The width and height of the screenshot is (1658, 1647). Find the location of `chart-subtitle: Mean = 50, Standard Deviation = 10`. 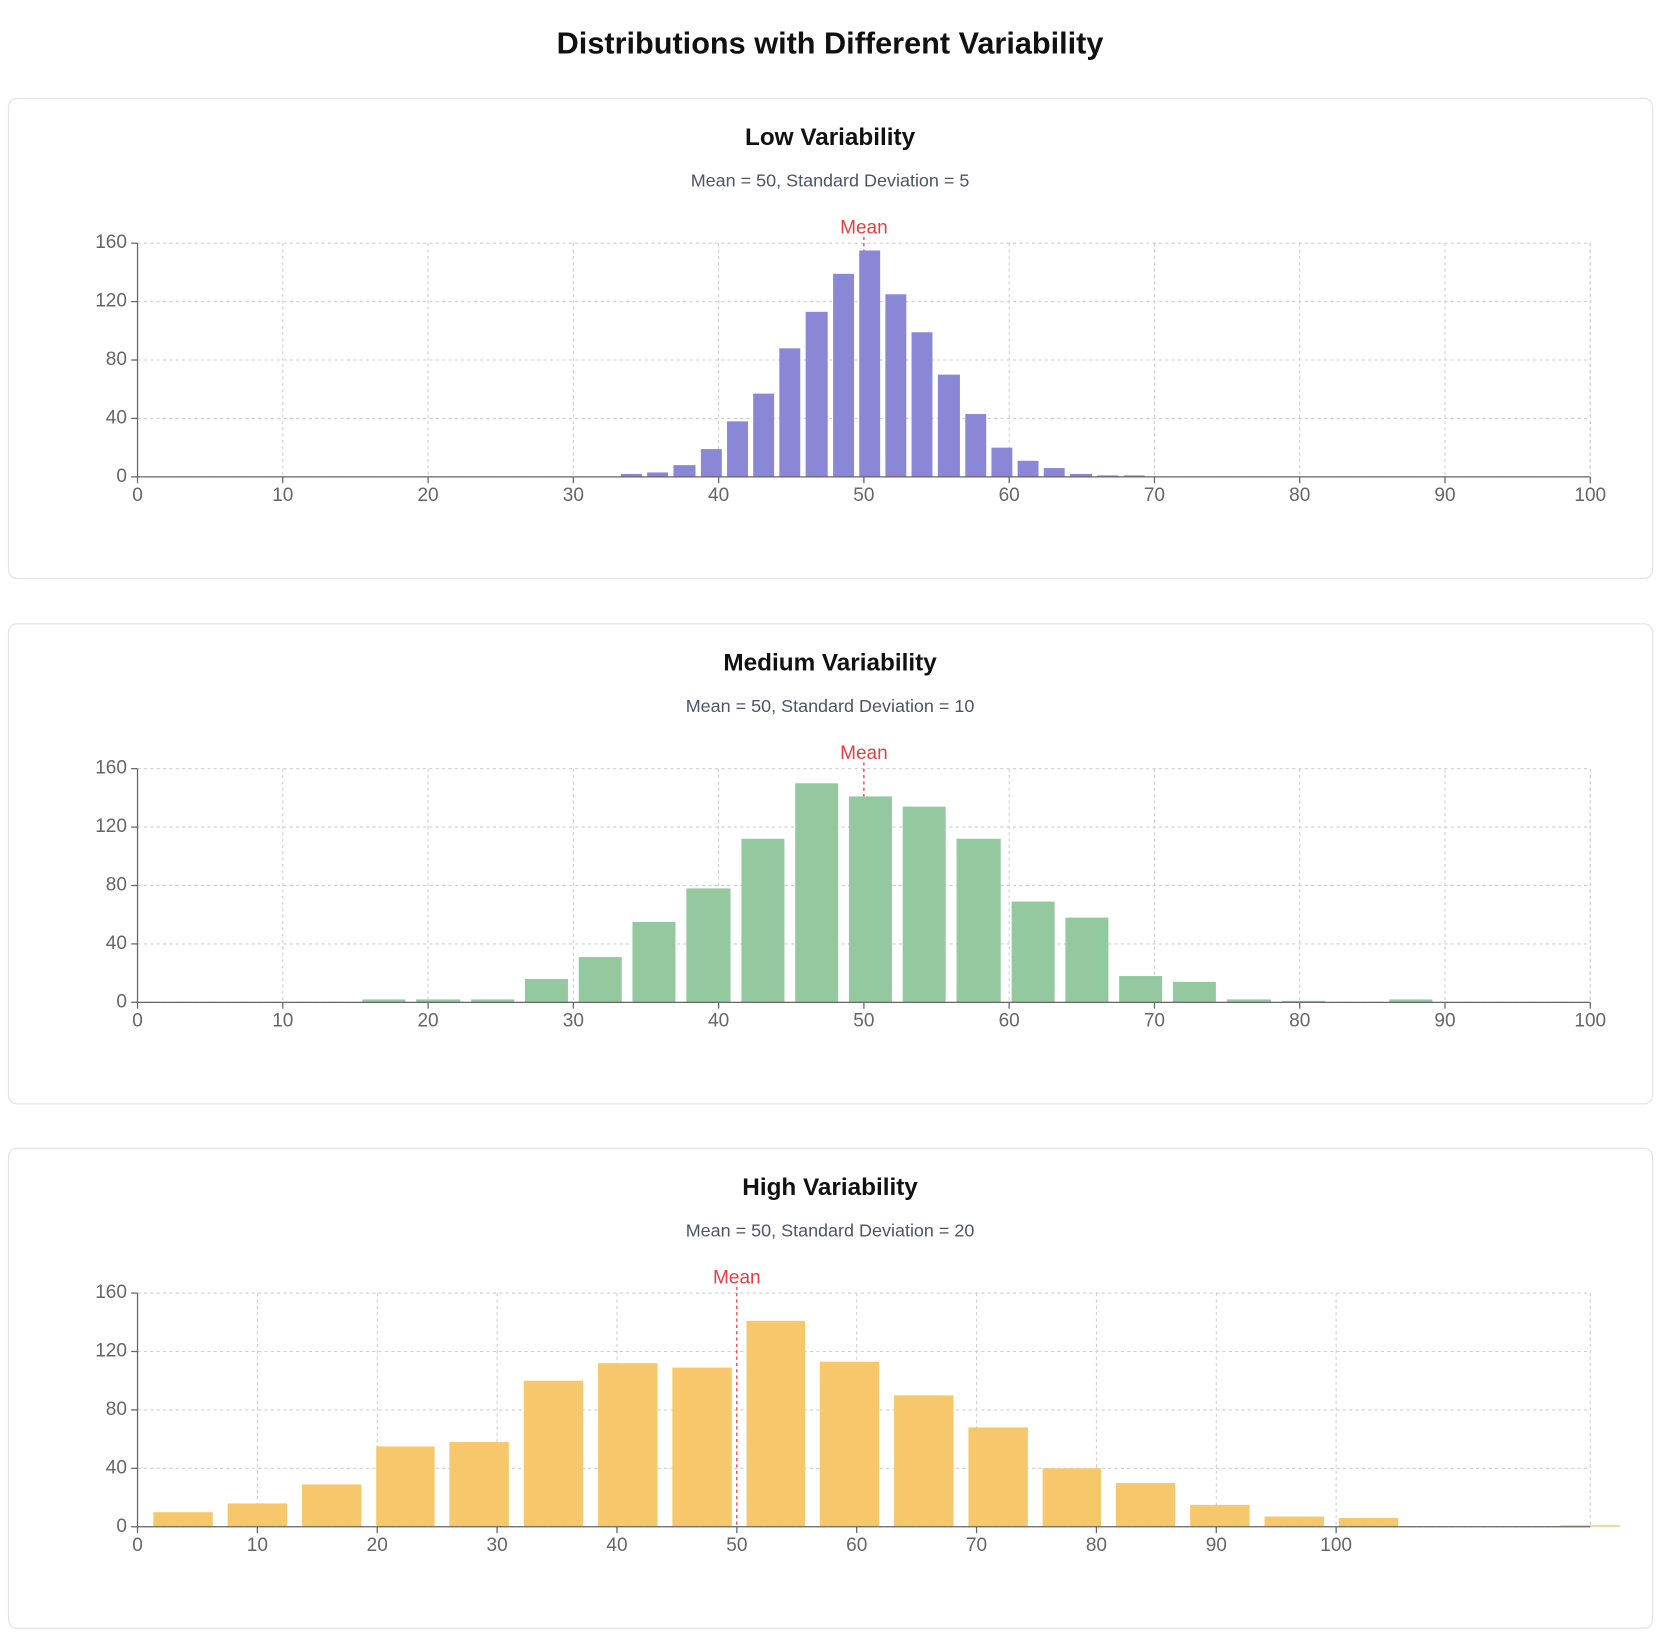

chart-subtitle: Mean = 50, Standard Deviation = 10 is located at coordinates (830, 706).